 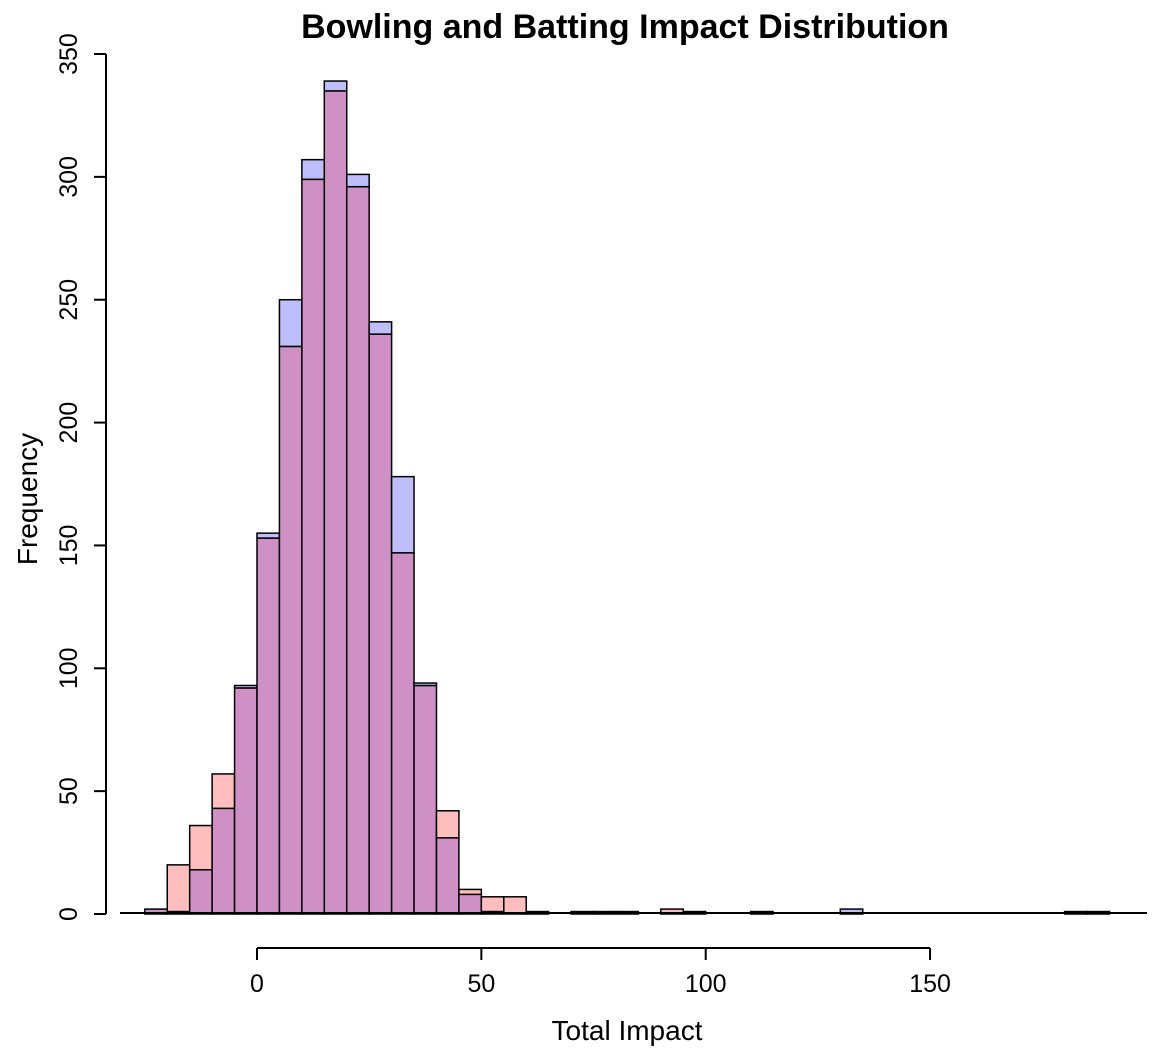 I want to click on x-axis-label: Total Impact, so click(x=627, y=1030).